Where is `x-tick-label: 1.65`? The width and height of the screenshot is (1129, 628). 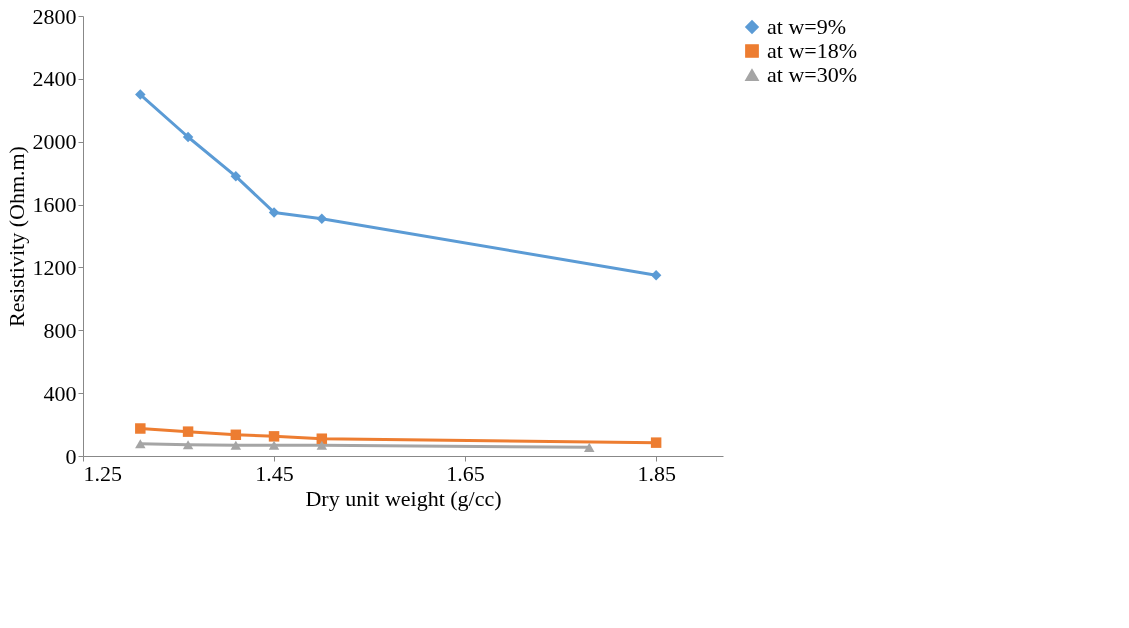
x-tick-label: 1.65 is located at coordinates (465, 473).